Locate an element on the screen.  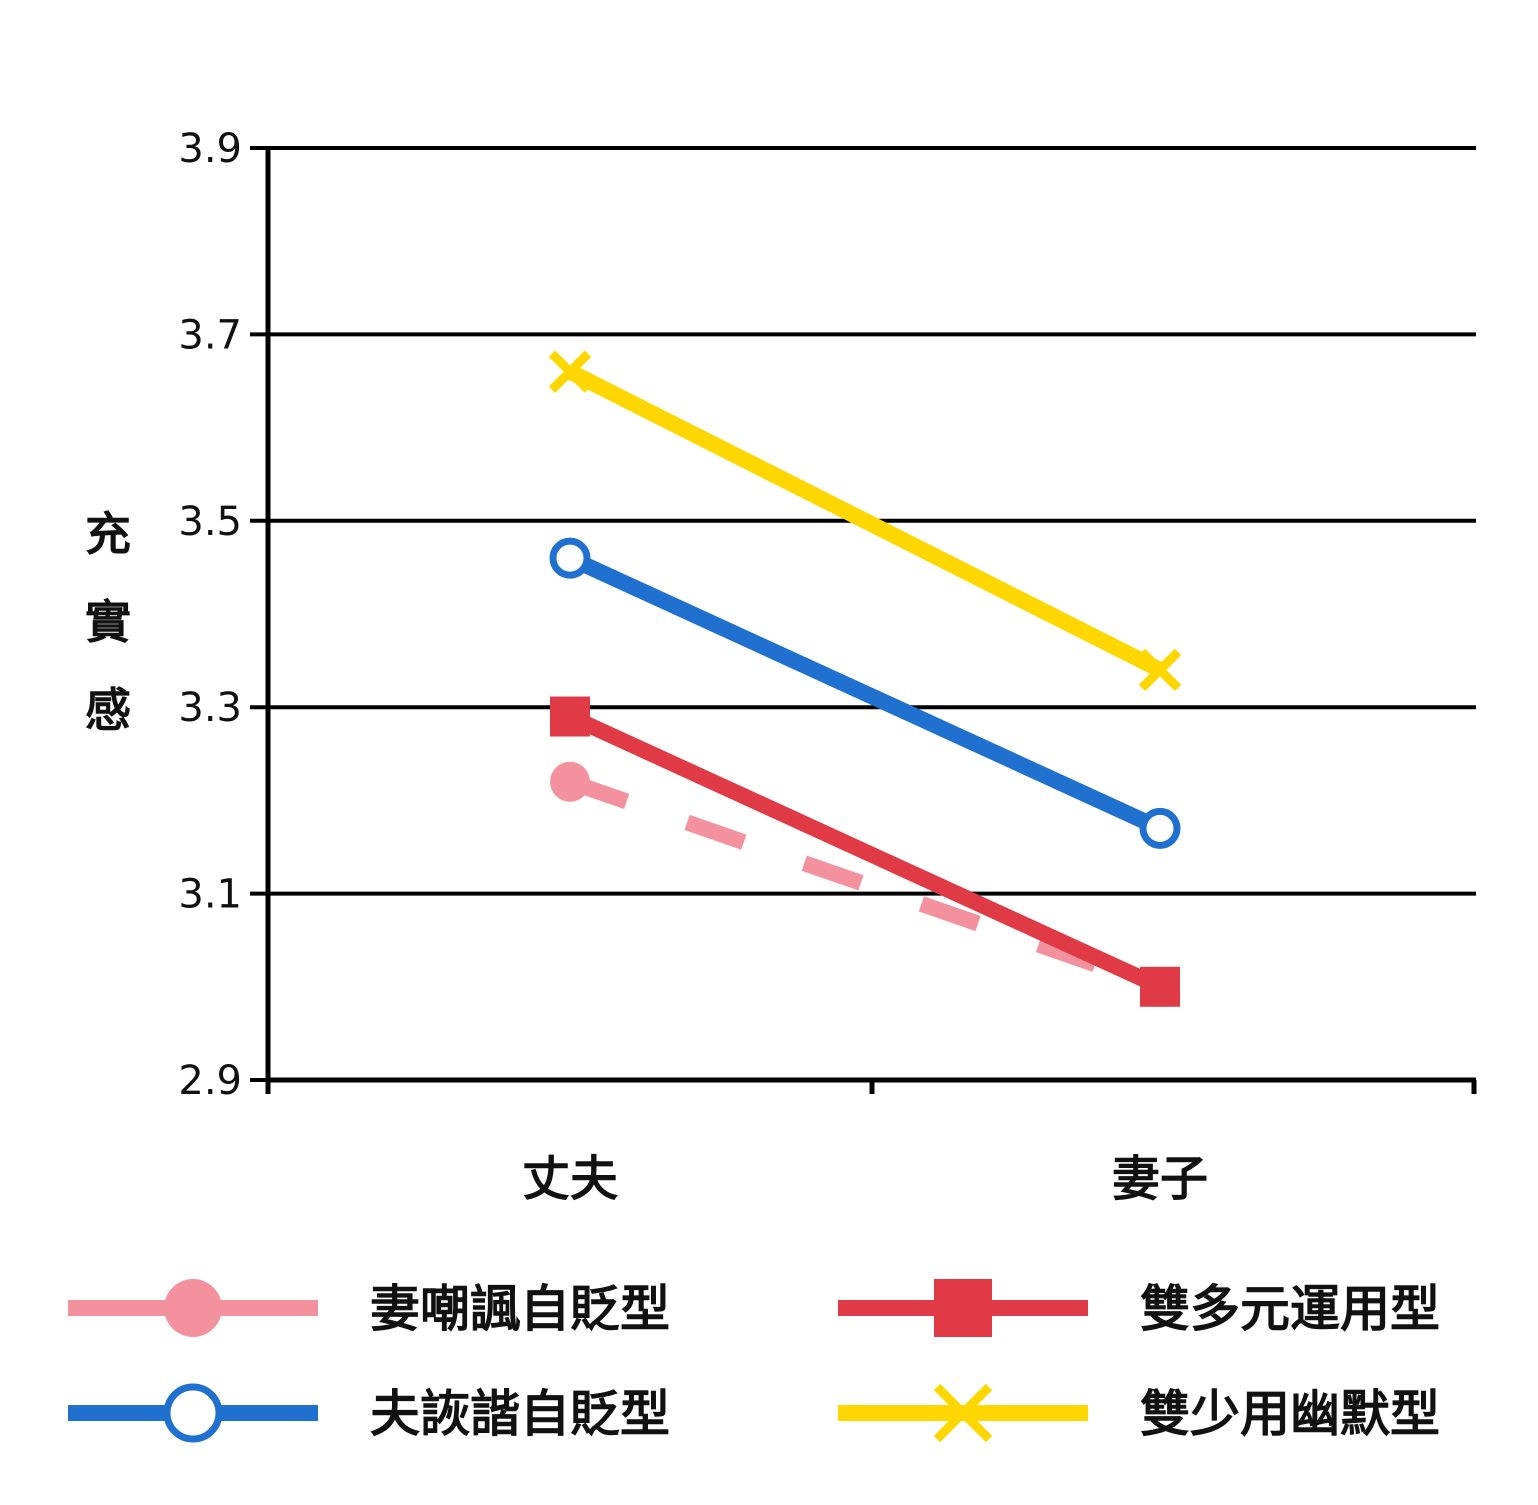
legend-label: 妻嘲諷自貶型 is located at coordinates (520, 1309).